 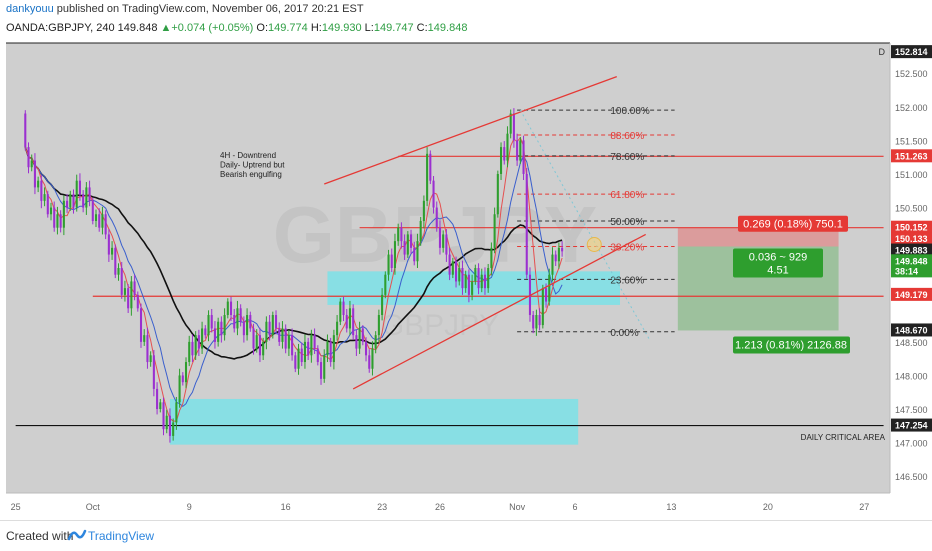 I want to click on tradingview-logo-icon, so click(x=77, y=535).